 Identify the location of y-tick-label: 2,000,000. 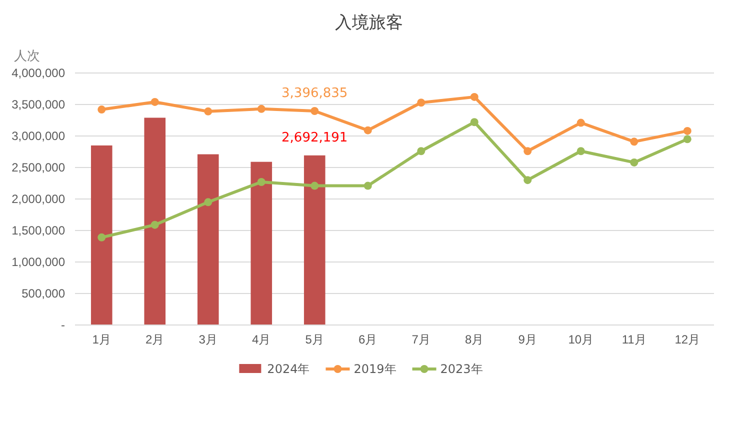
(39, 199).